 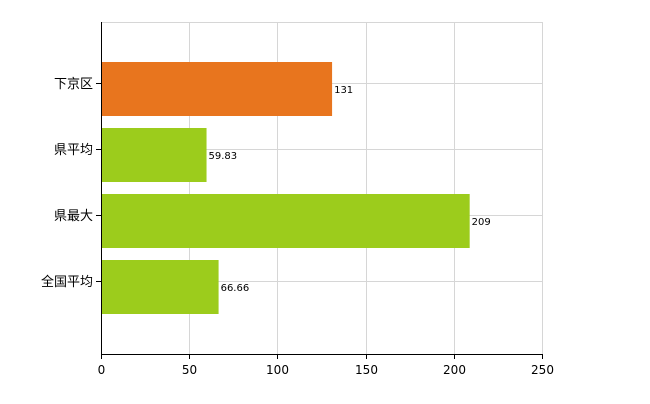 I want to click on category-label: 全国平均, so click(x=67, y=282).